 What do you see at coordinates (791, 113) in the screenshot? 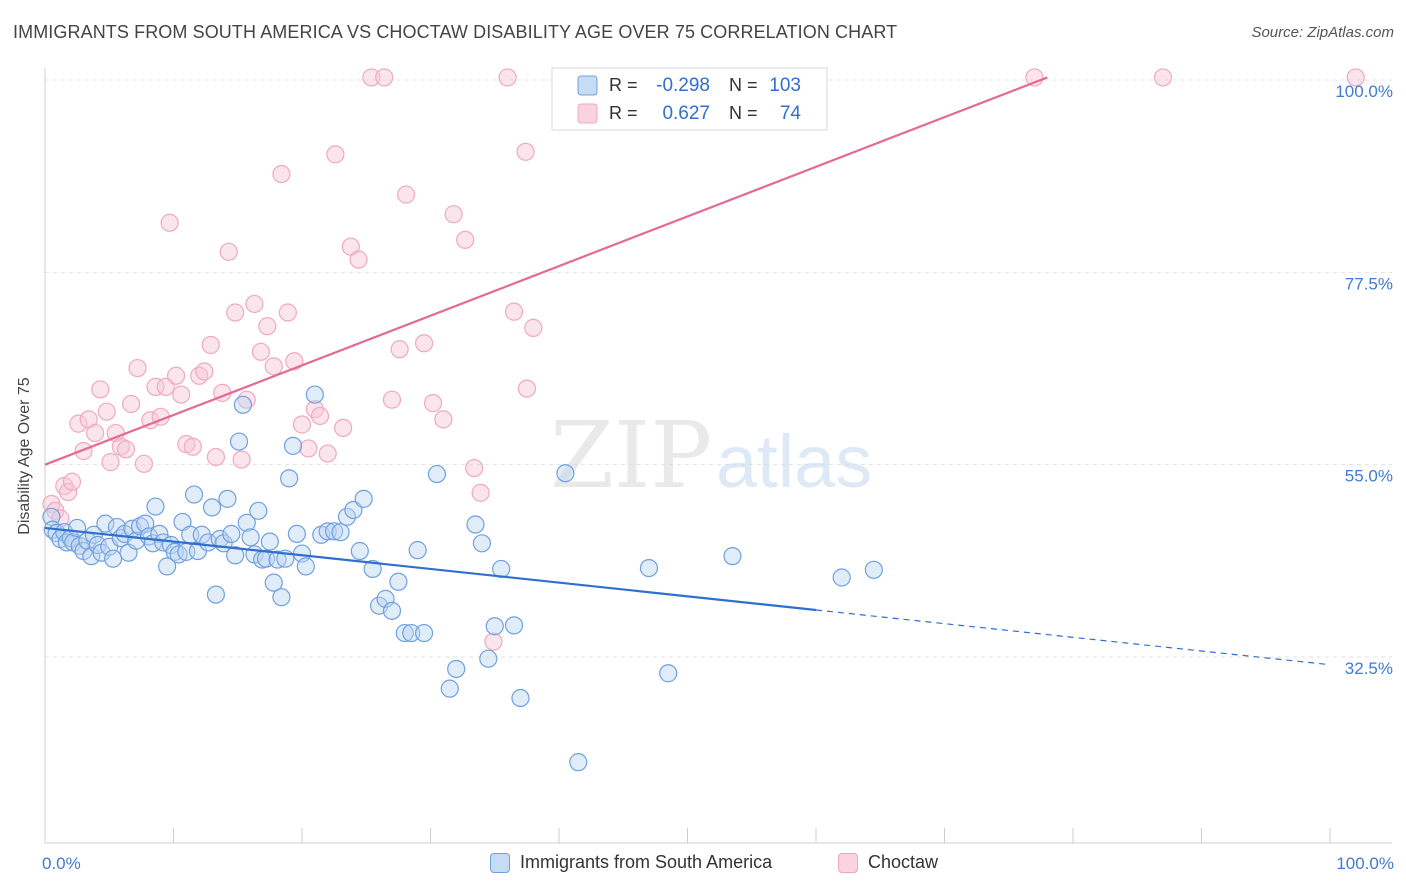
I see `legend-n-value: 74` at bounding box center [791, 113].